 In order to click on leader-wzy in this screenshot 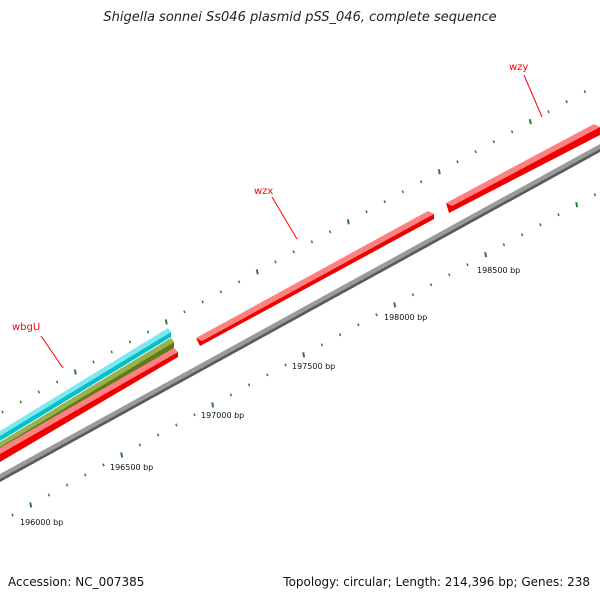, I will do `click(533, 96)`.